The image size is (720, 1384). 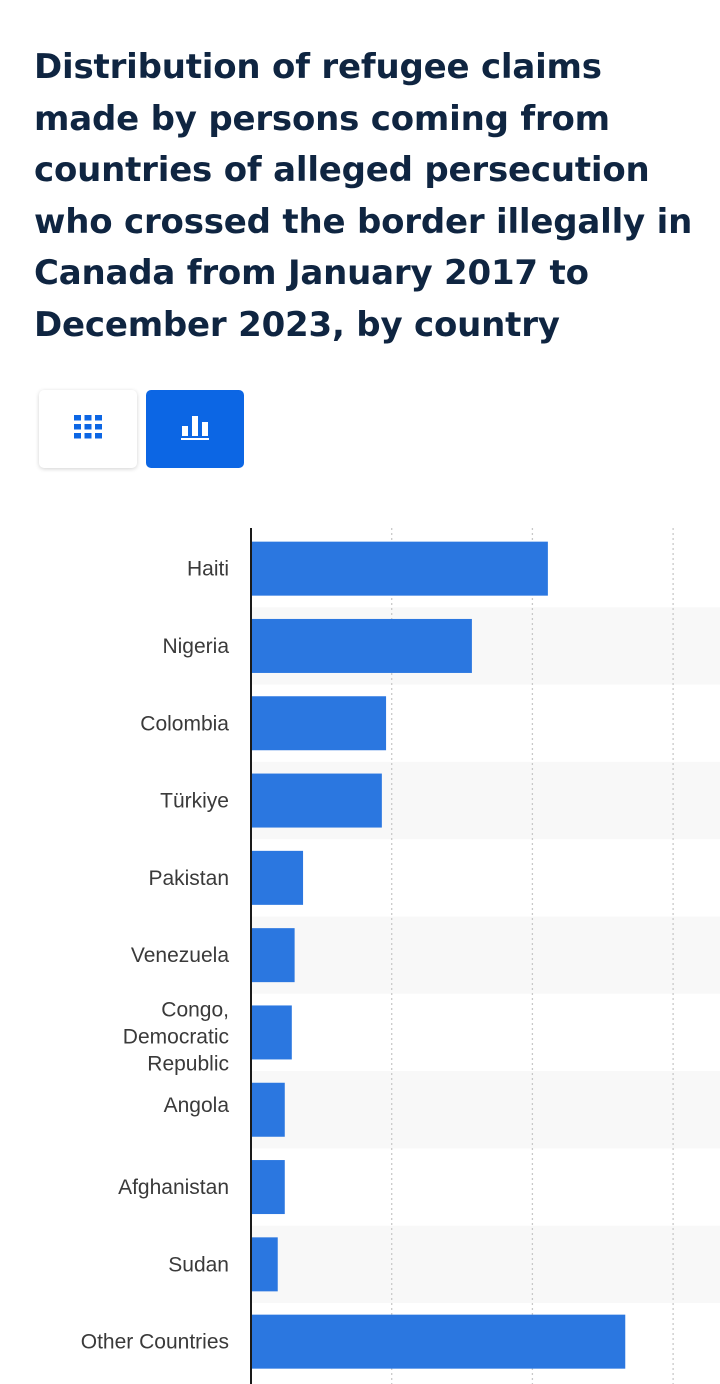 What do you see at coordinates (180, 955) in the screenshot?
I see `category-label: Venezuela` at bounding box center [180, 955].